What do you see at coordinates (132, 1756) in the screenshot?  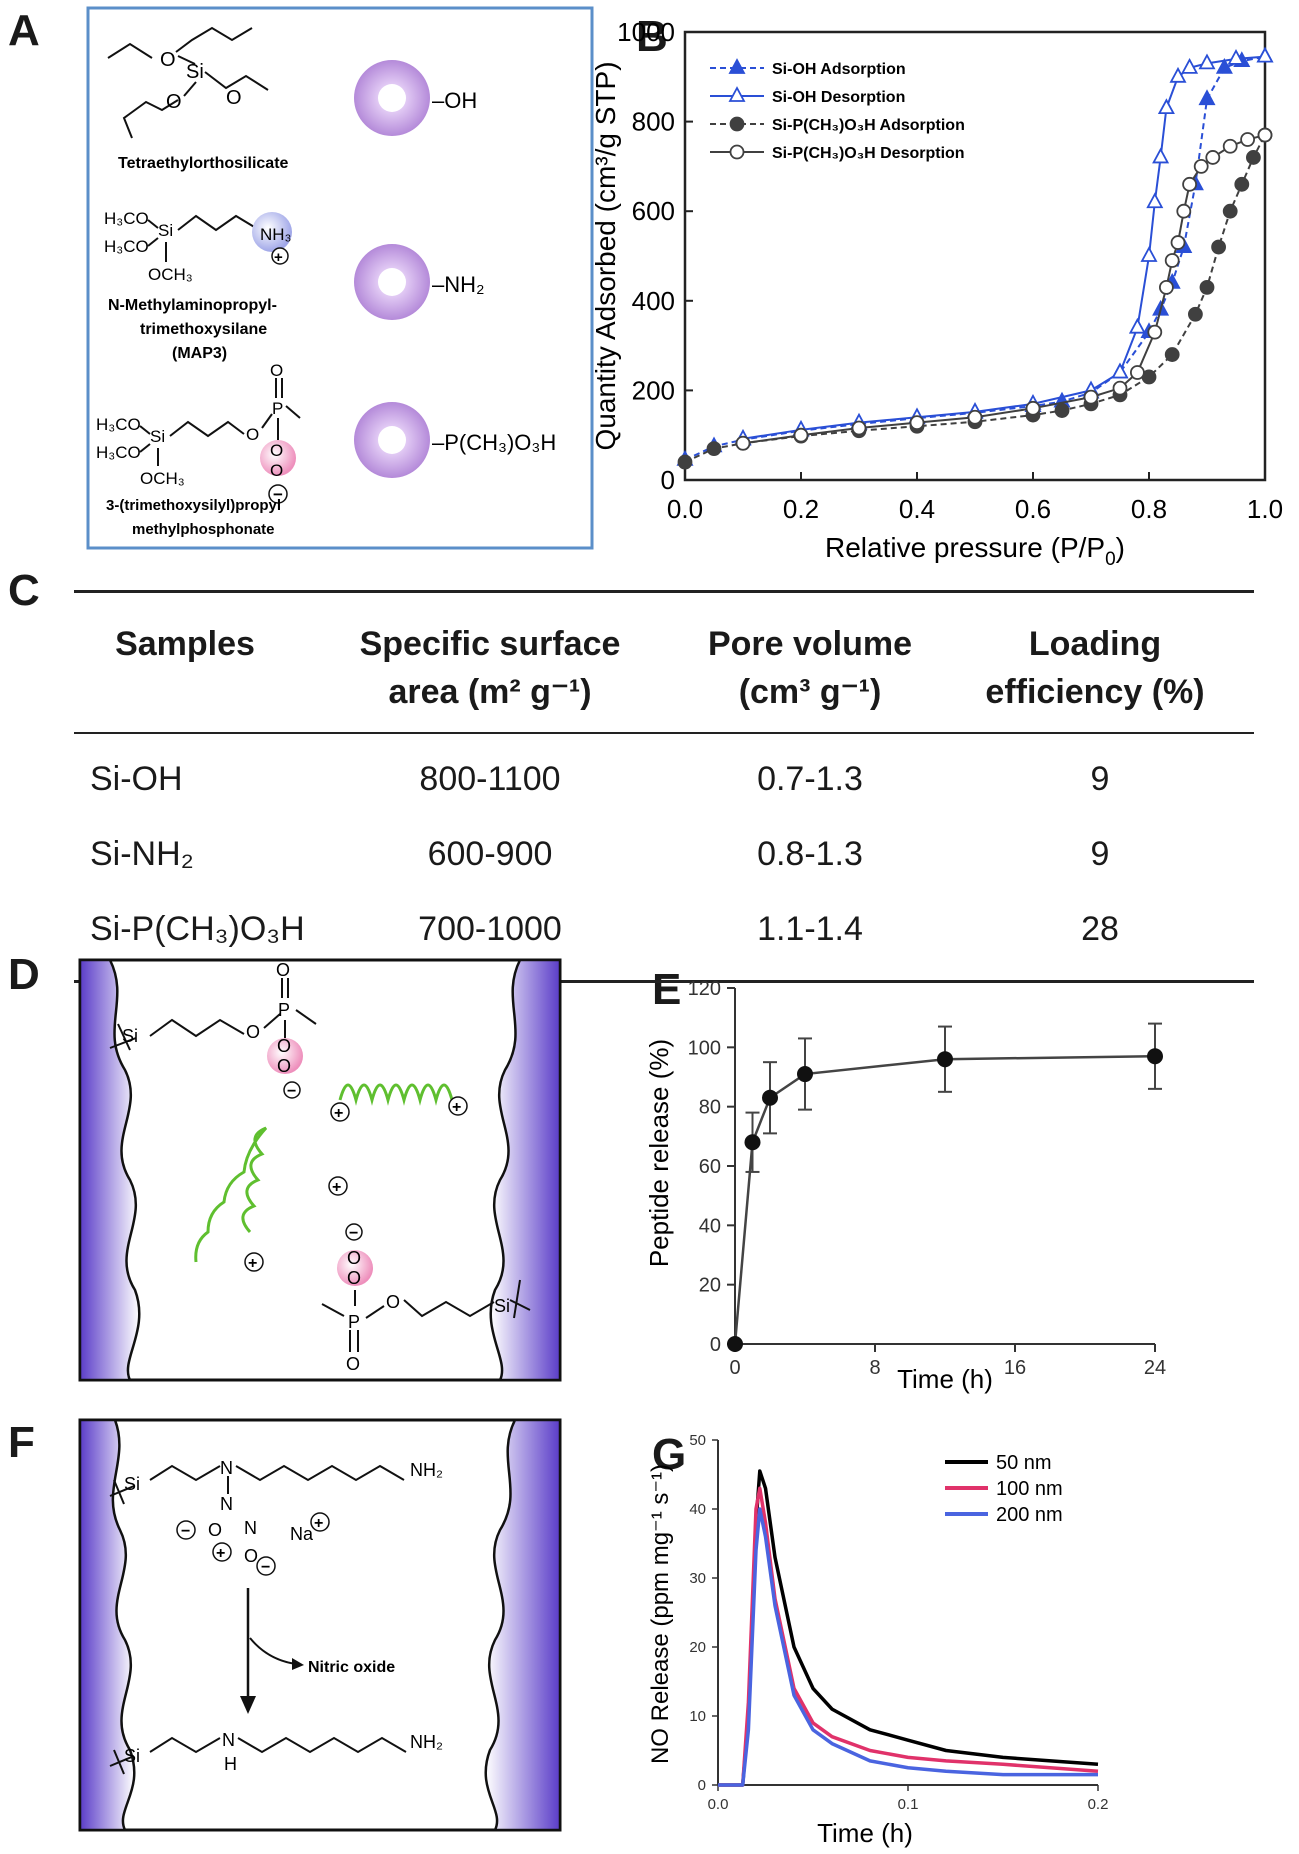 I see `f-bottom-si: Si` at bounding box center [132, 1756].